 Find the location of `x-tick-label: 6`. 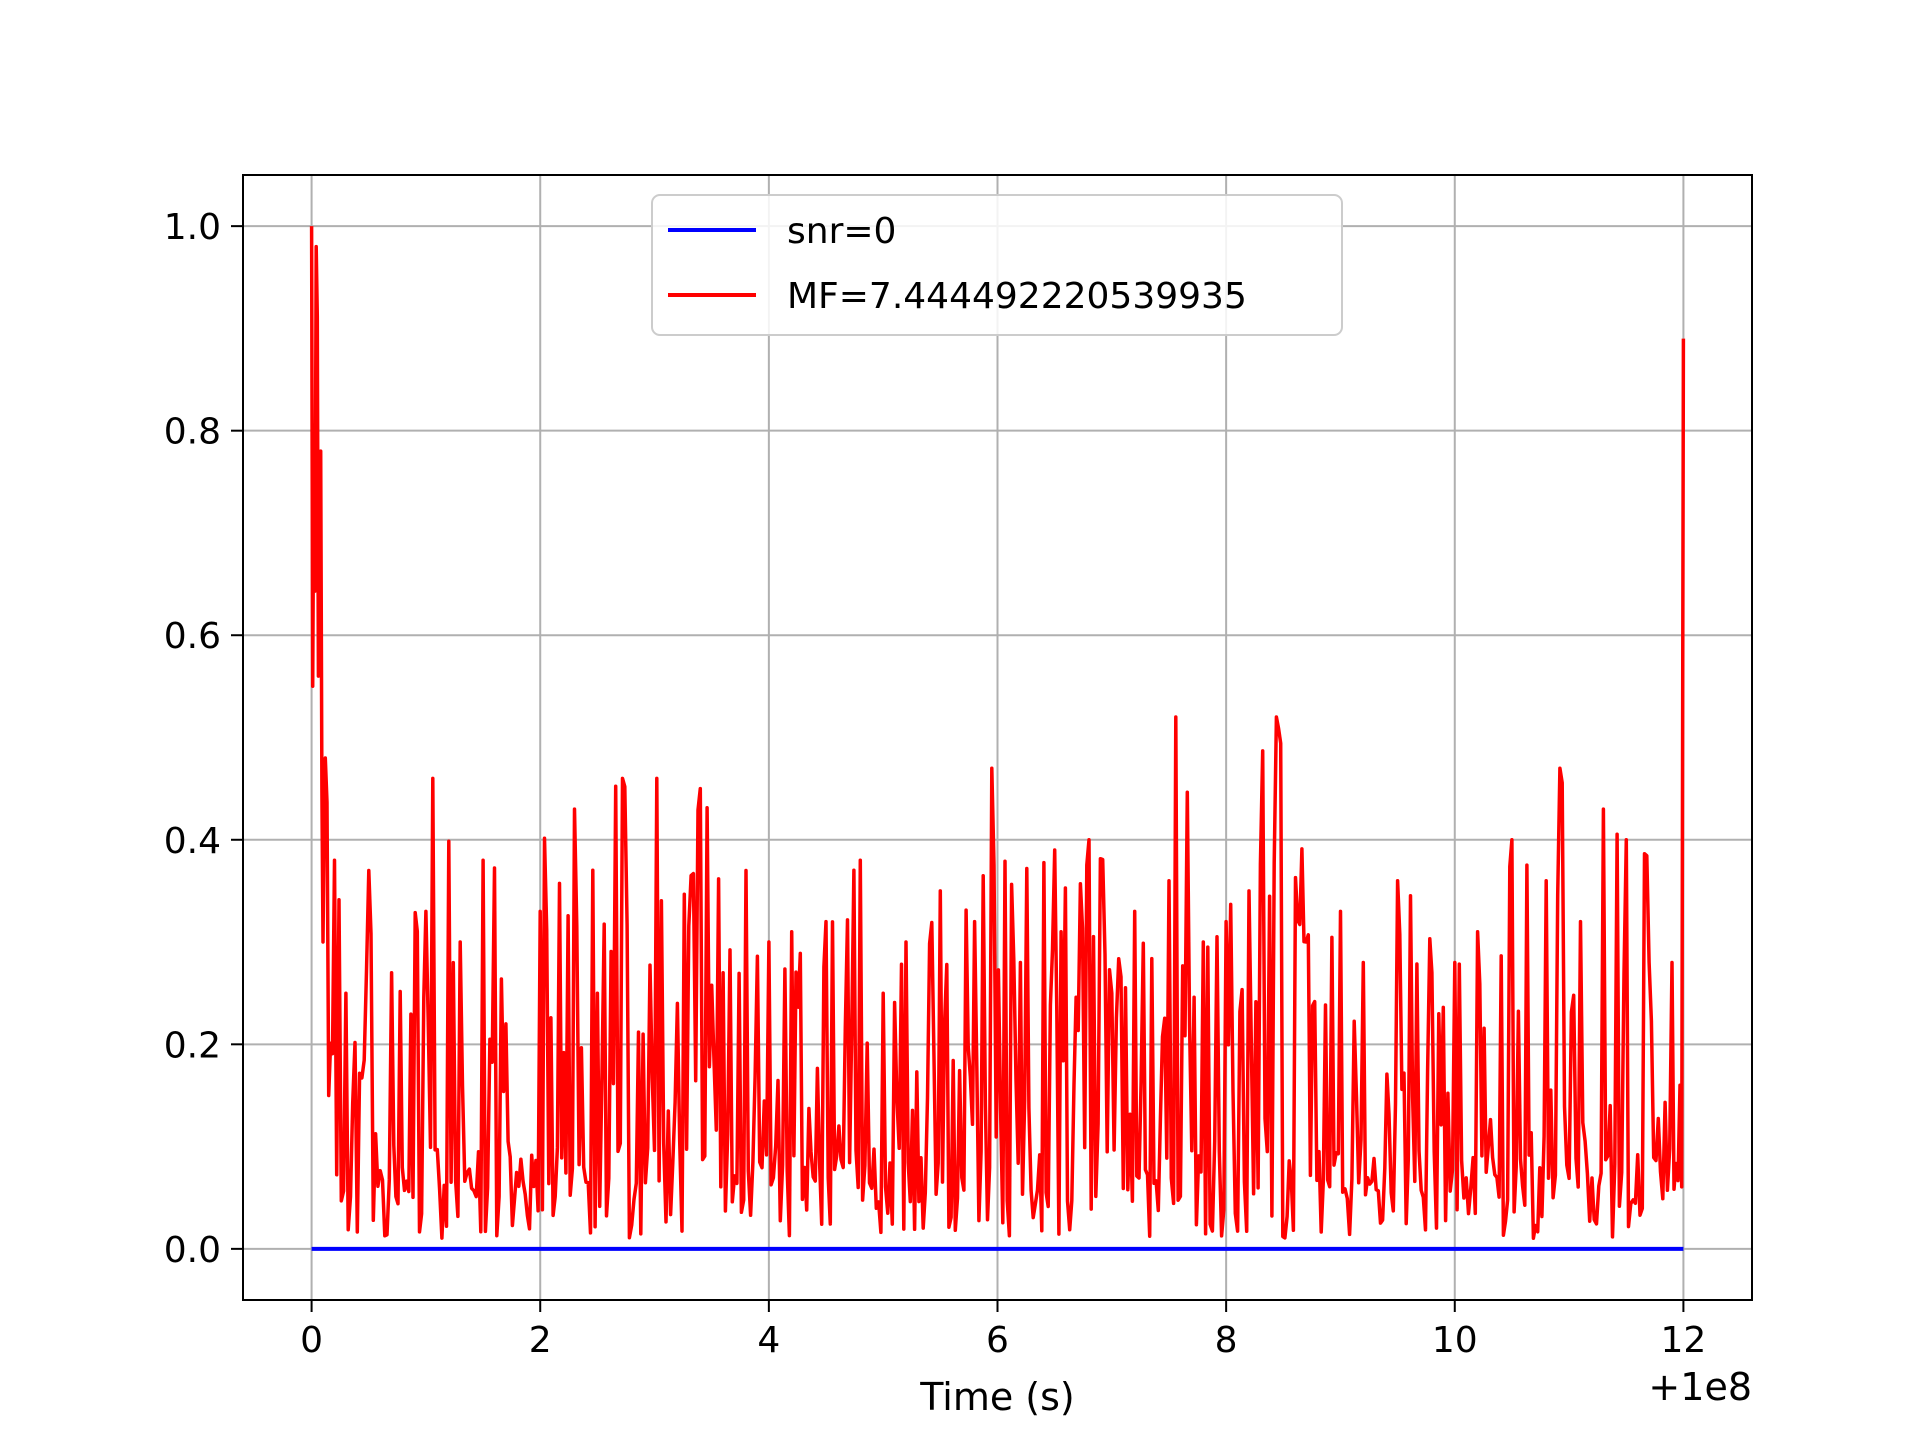

x-tick-label: 6 is located at coordinates (997, 1340).